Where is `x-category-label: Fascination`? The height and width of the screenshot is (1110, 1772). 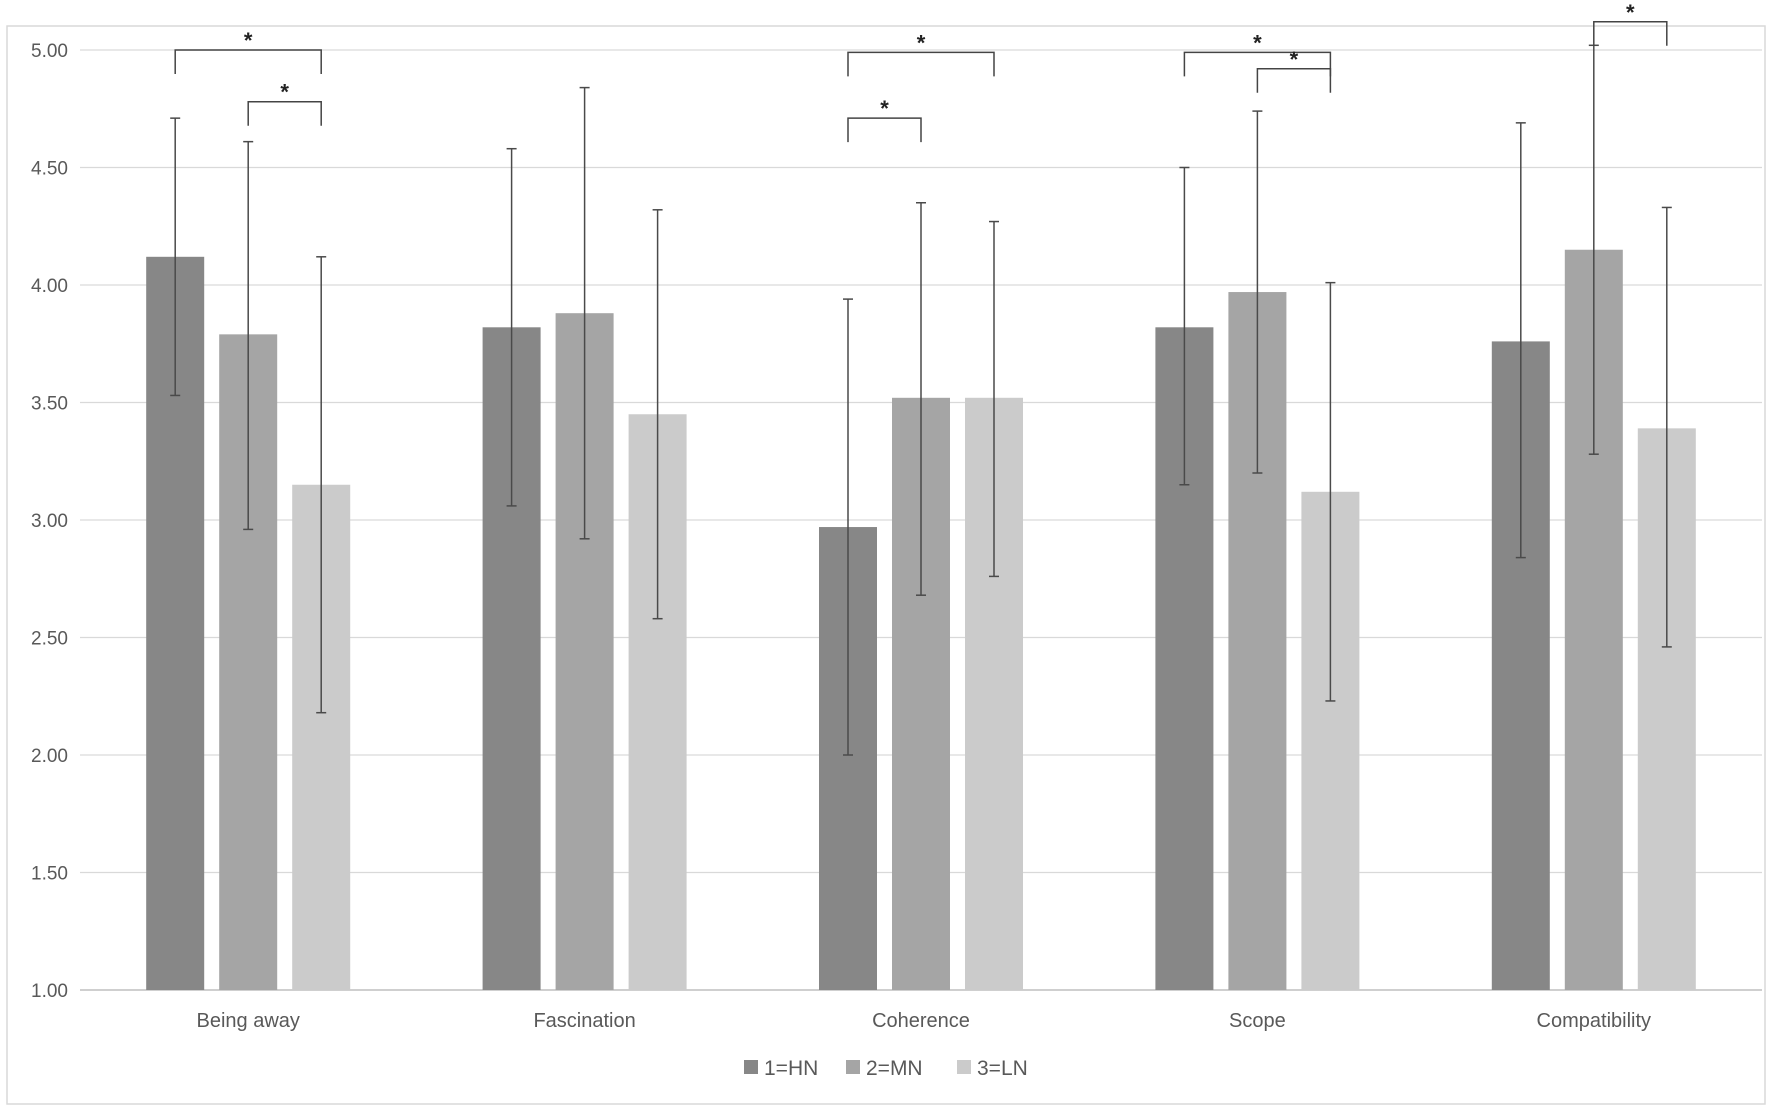
x-category-label: Fascination is located at coordinates (584, 1021).